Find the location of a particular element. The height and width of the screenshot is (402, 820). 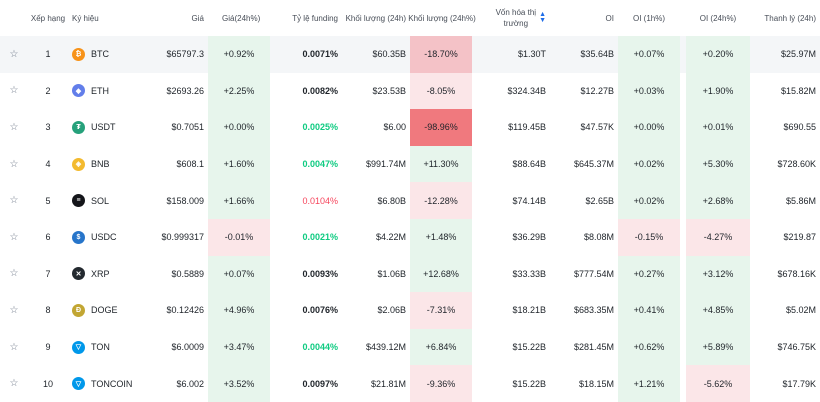

header-market-cap-line2: trường is located at coordinates (516, 23).